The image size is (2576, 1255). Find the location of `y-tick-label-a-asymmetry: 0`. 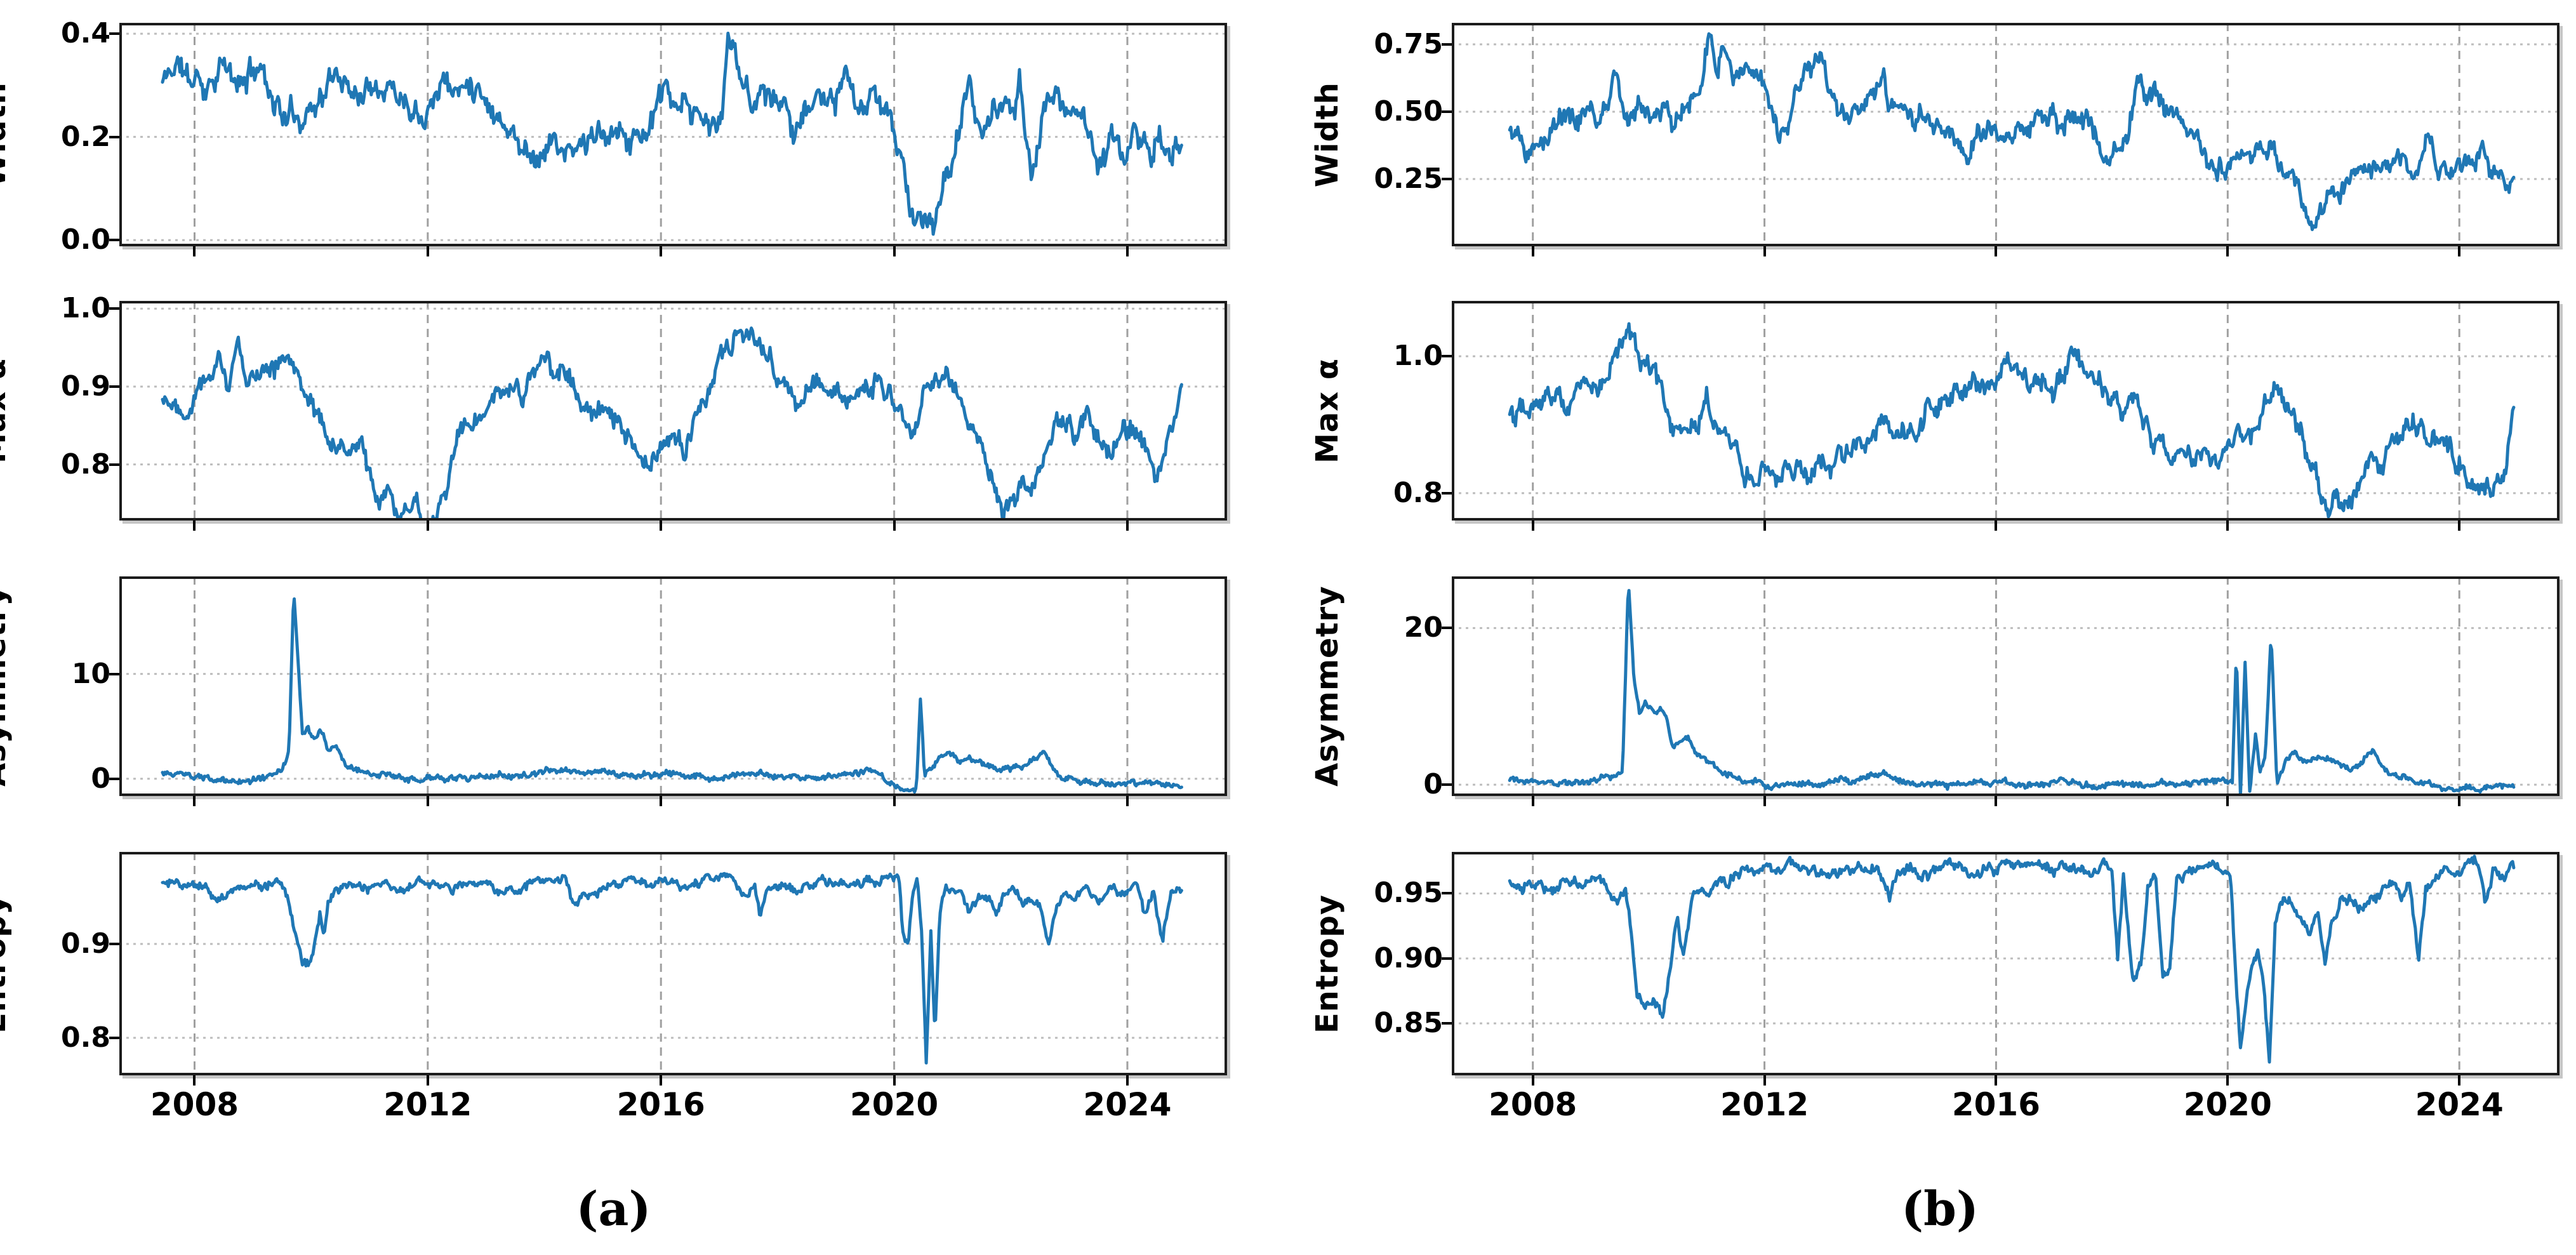

y-tick-label-a-asymmetry: 0 is located at coordinates (100, 778).